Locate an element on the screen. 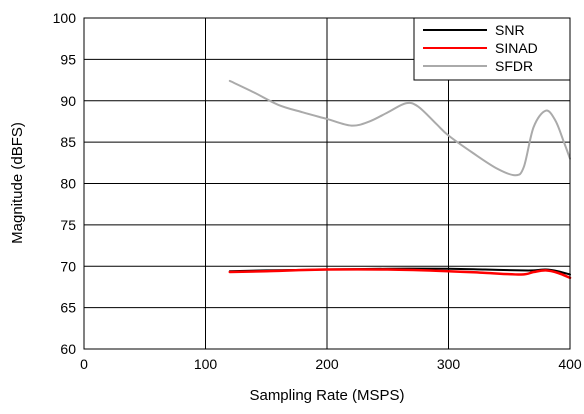 Image resolution: width=584 pixels, height=414 pixels. x-tick-label: 400 is located at coordinates (570, 364).